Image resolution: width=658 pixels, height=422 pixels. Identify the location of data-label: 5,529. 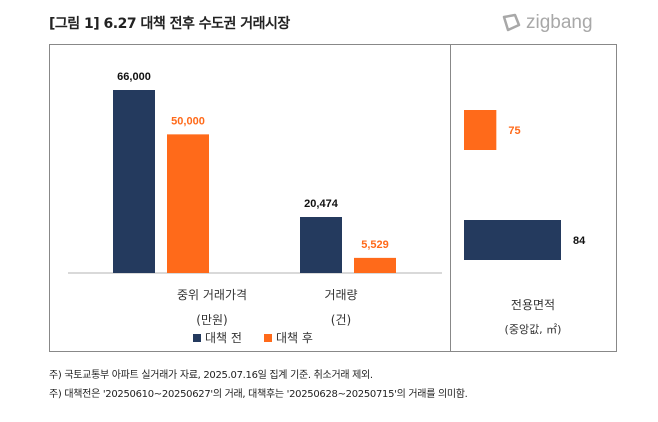
(375, 245).